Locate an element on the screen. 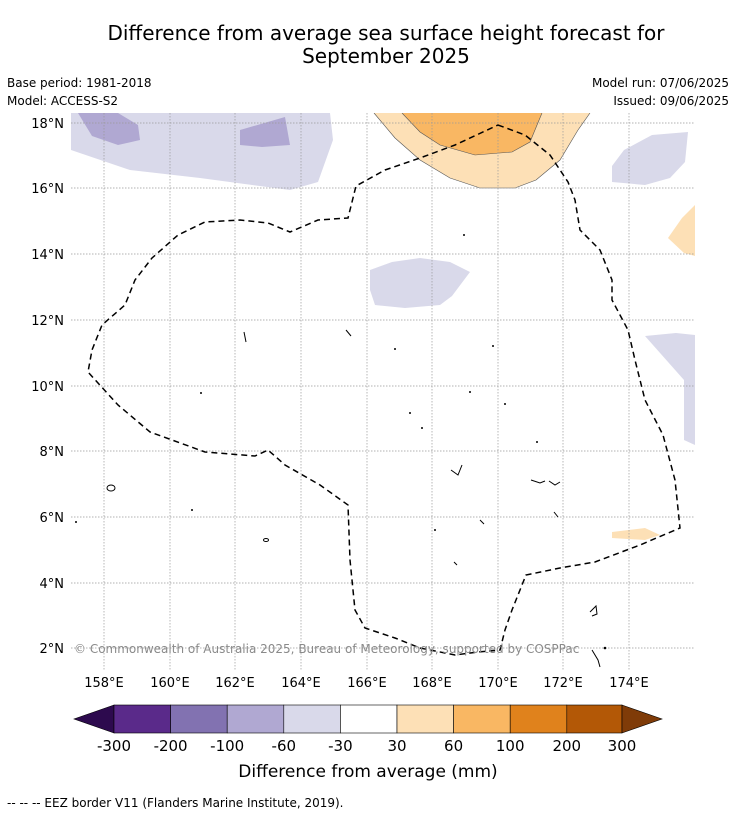 The width and height of the screenshot is (736, 816). island-l is located at coordinates (455, 563).